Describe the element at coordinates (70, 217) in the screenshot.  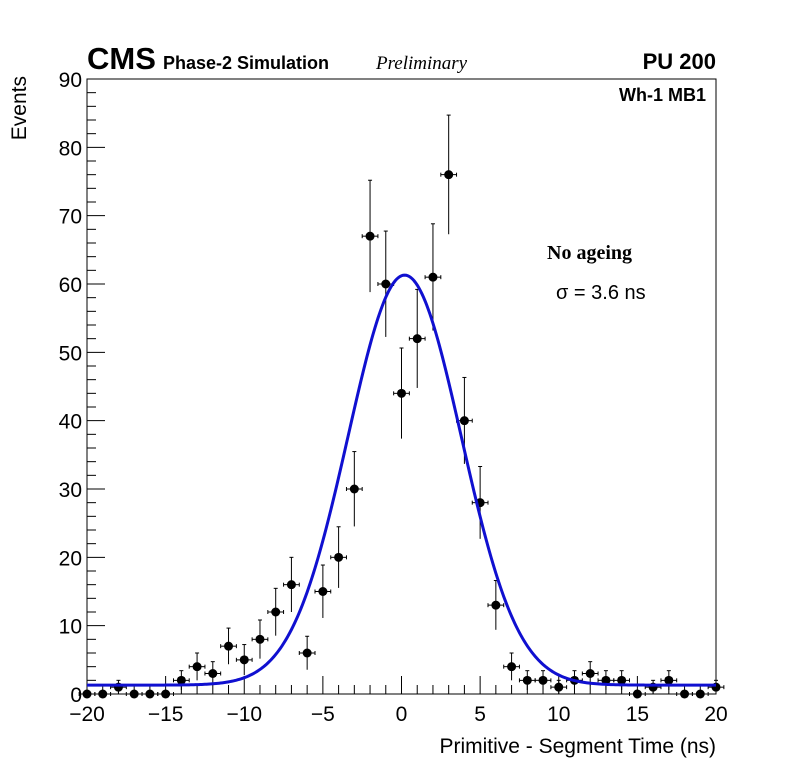
I see `y-tick-label: 70` at that location.